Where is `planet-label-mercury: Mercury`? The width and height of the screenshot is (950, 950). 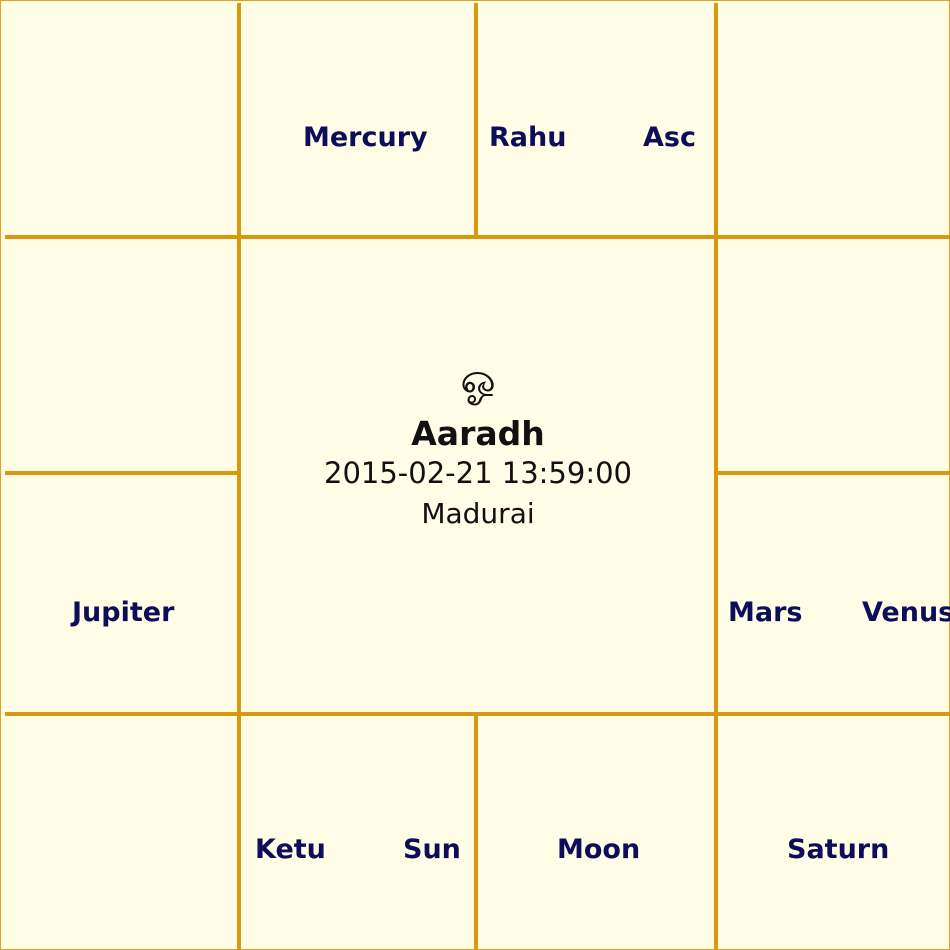 planet-label-mercury: Mercury is located at coordinates (365, 137).